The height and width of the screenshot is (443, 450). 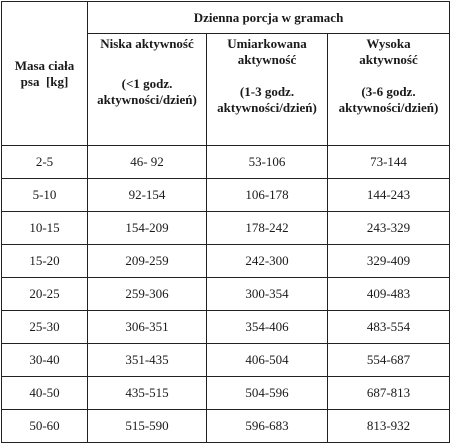 I want to click on mass-cell: 20-25, so click(x=44, y=294).